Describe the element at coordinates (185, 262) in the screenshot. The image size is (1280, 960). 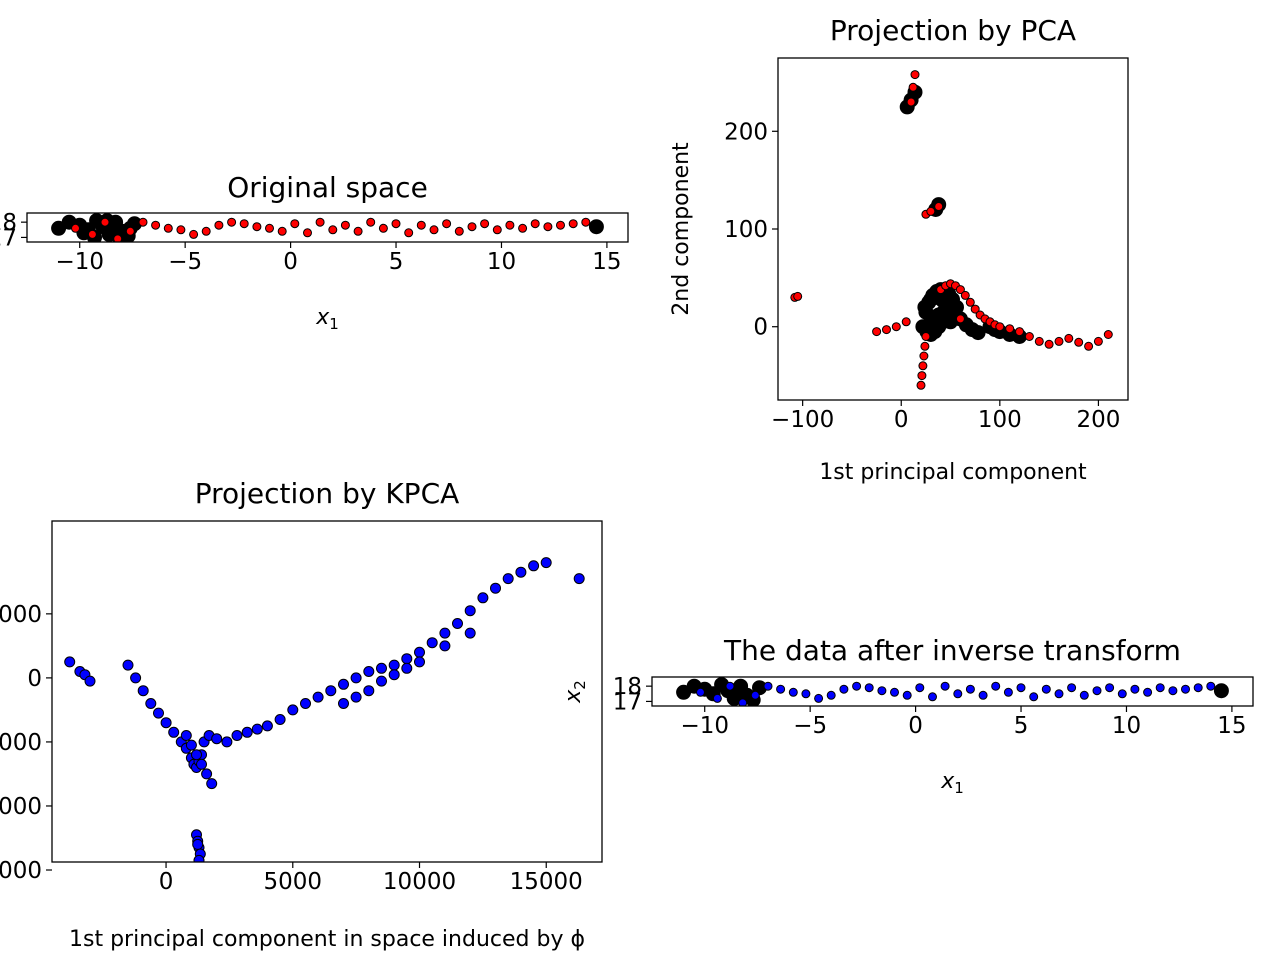
I see `x-tick-label: −5` at that location.